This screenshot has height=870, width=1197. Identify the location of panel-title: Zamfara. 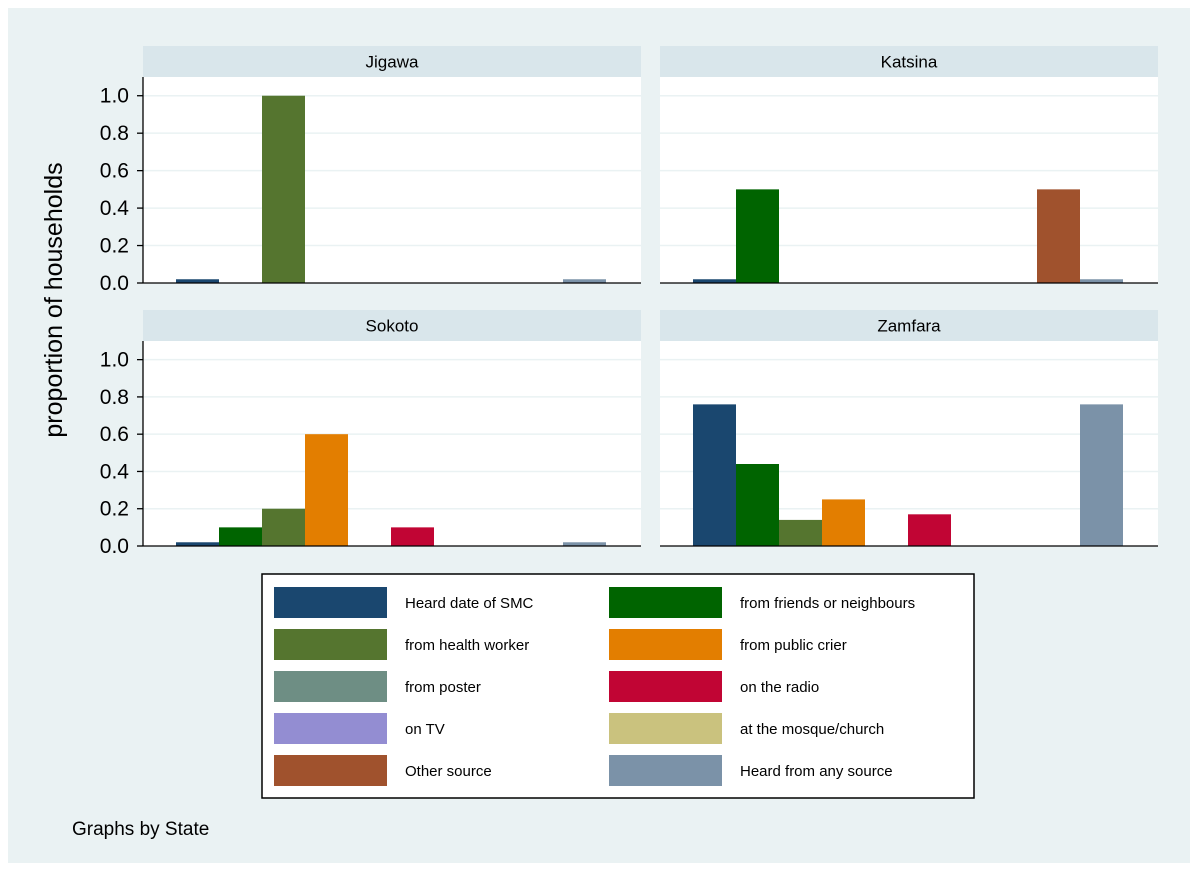
(909, 326).